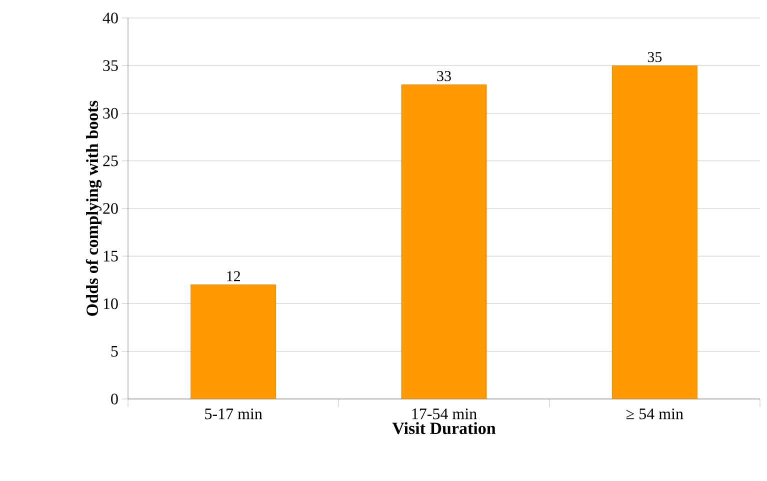 The width and height of the screenshot is (767, 481). What do you see at coordinates (114, 351) in the screenshot?
I see `y-tick-label: 5` at bounding box center [114, 351].